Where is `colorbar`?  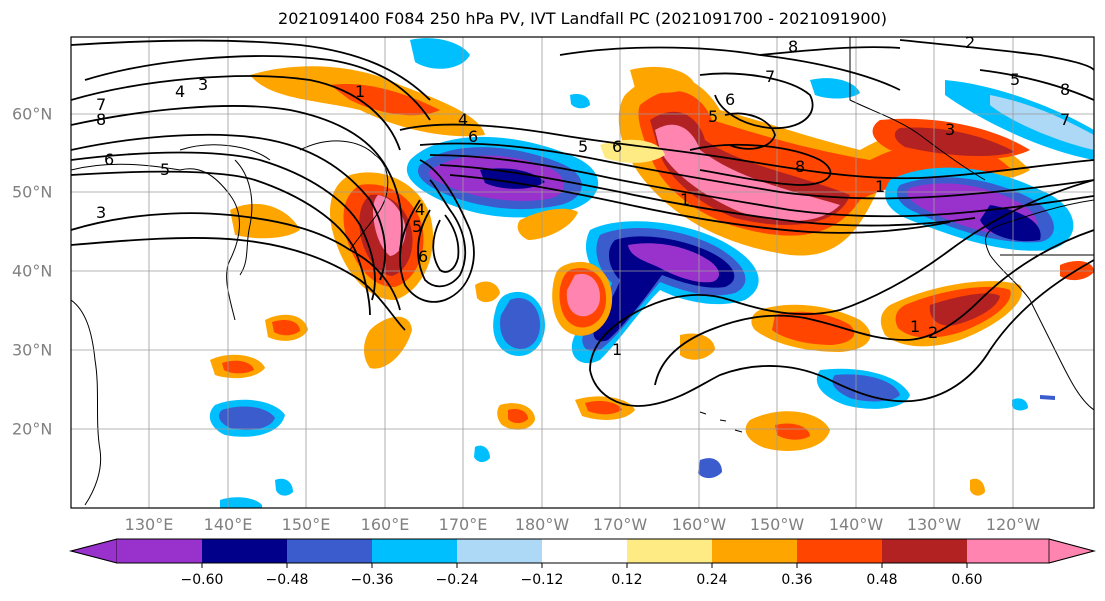
colorbar is located at coordinates (582, 553).